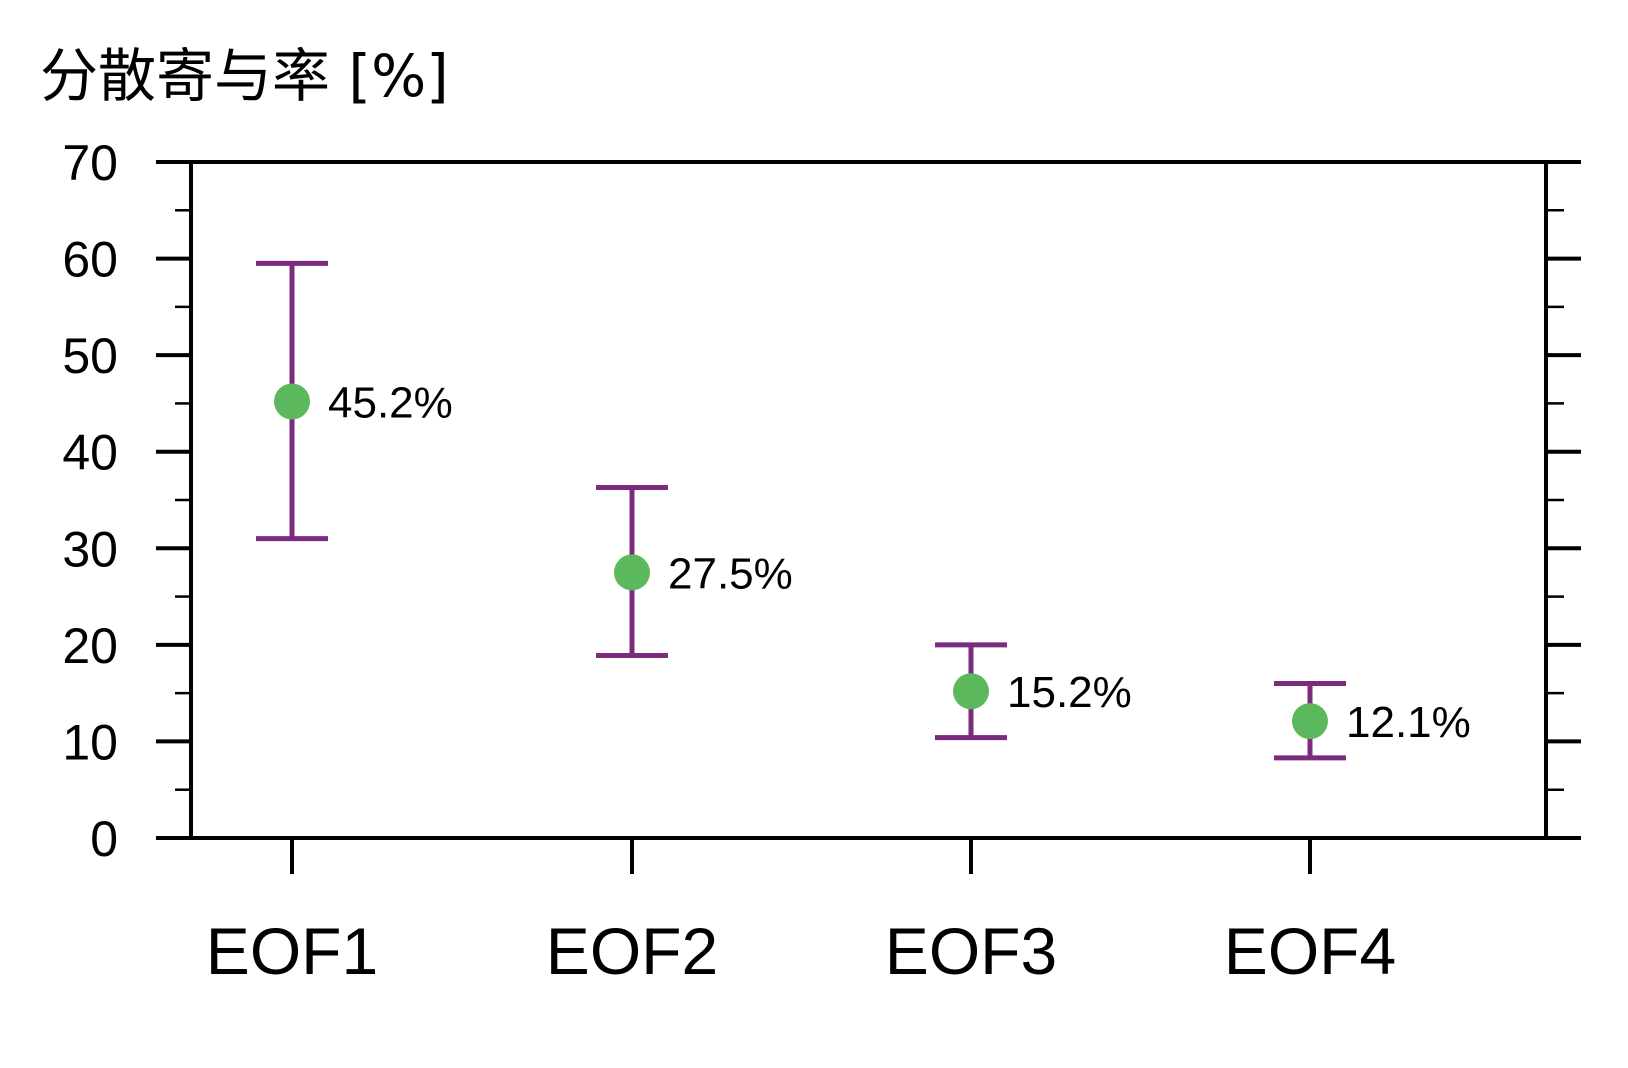 The height and width of the screenshot is (1068, 1628). Describe the element at coordinates (90, 742) in the screenshot. I see `y-tick-label: 10` at that location.